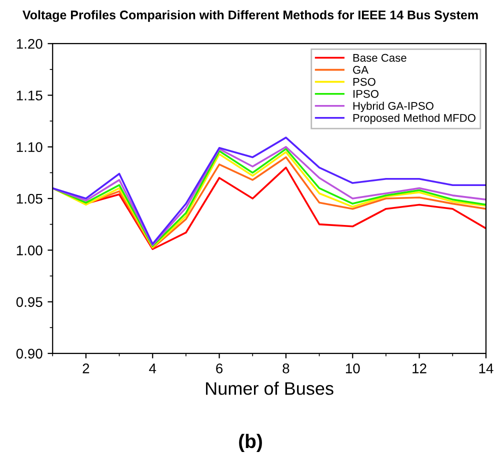 This screenshot has width=501, height=459. What do you see at coordinates (29, 95) in the screenshot?
I see `y-tick-label: 1.15` at bounding box center [29, 95].